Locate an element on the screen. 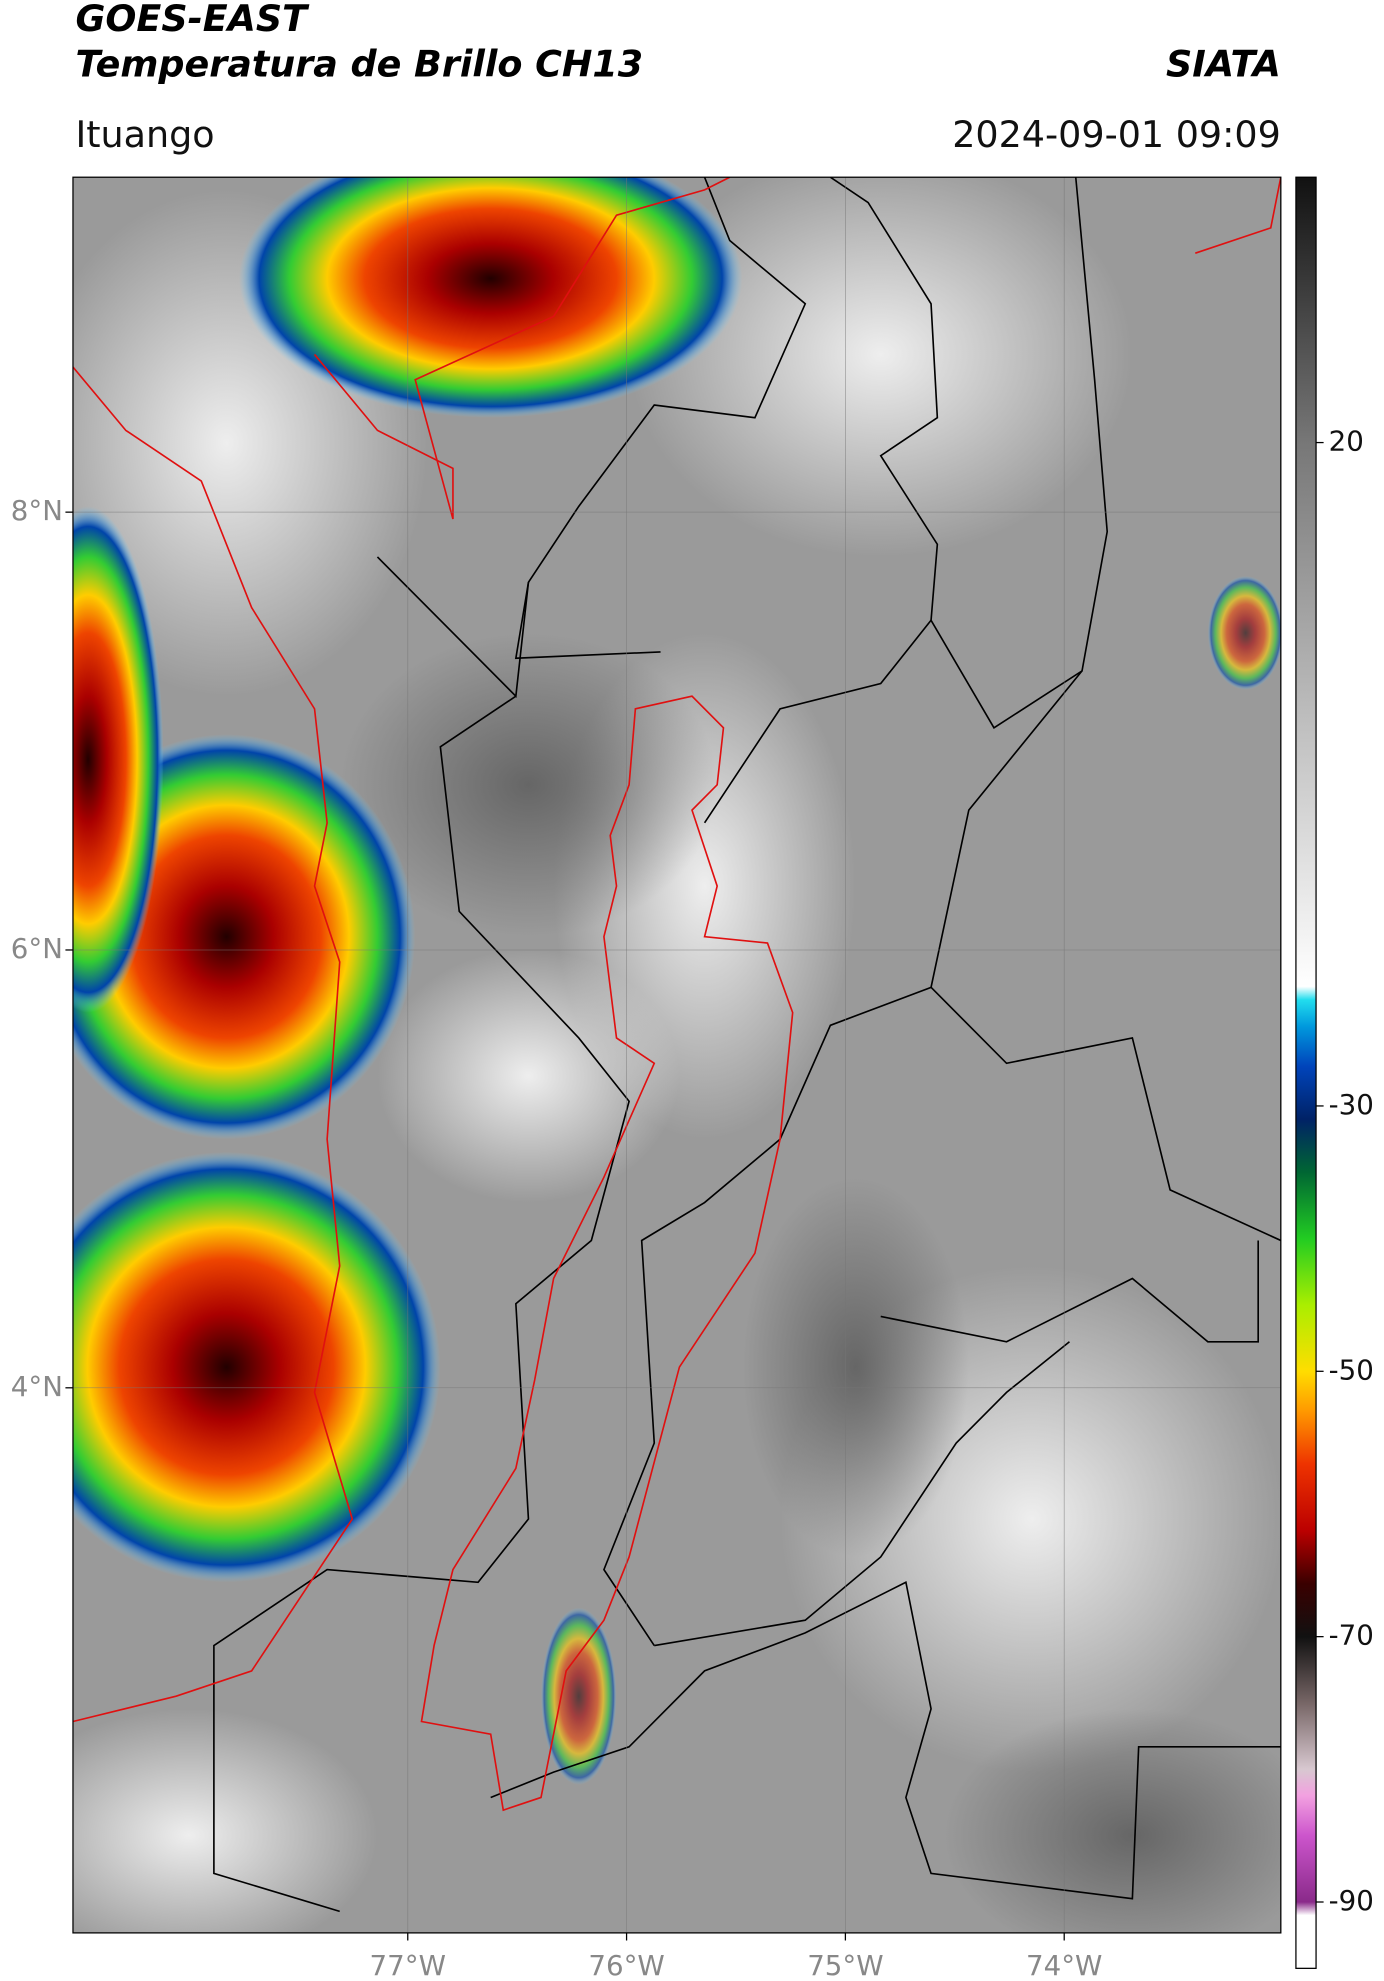 This screenshot has width=1384, height=1981. colorbar-fill is located at coordinates (1306, 1072).